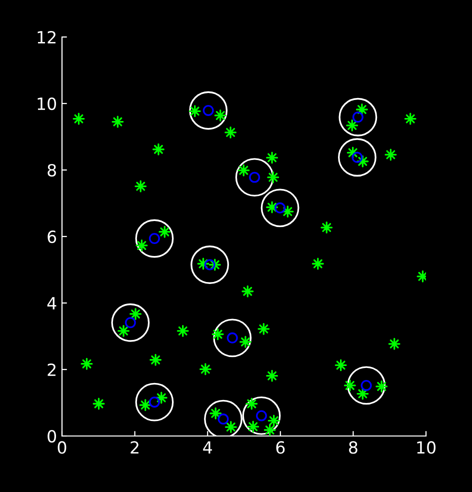 The width and height of the screenshot is (472, 492). I want to click on x-tick-label: 10, so click(426, 447).